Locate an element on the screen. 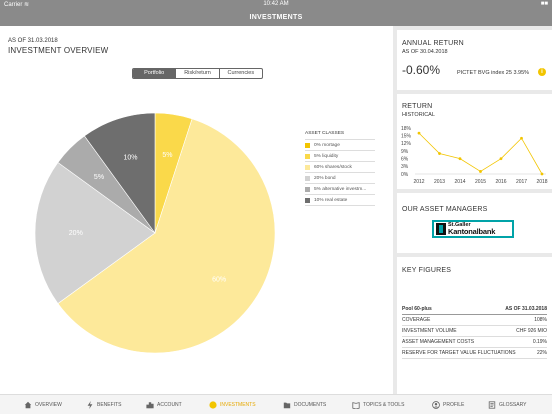  tab-topics-tools: TOPICS & TOOLS is located at coordinates (378, 405).